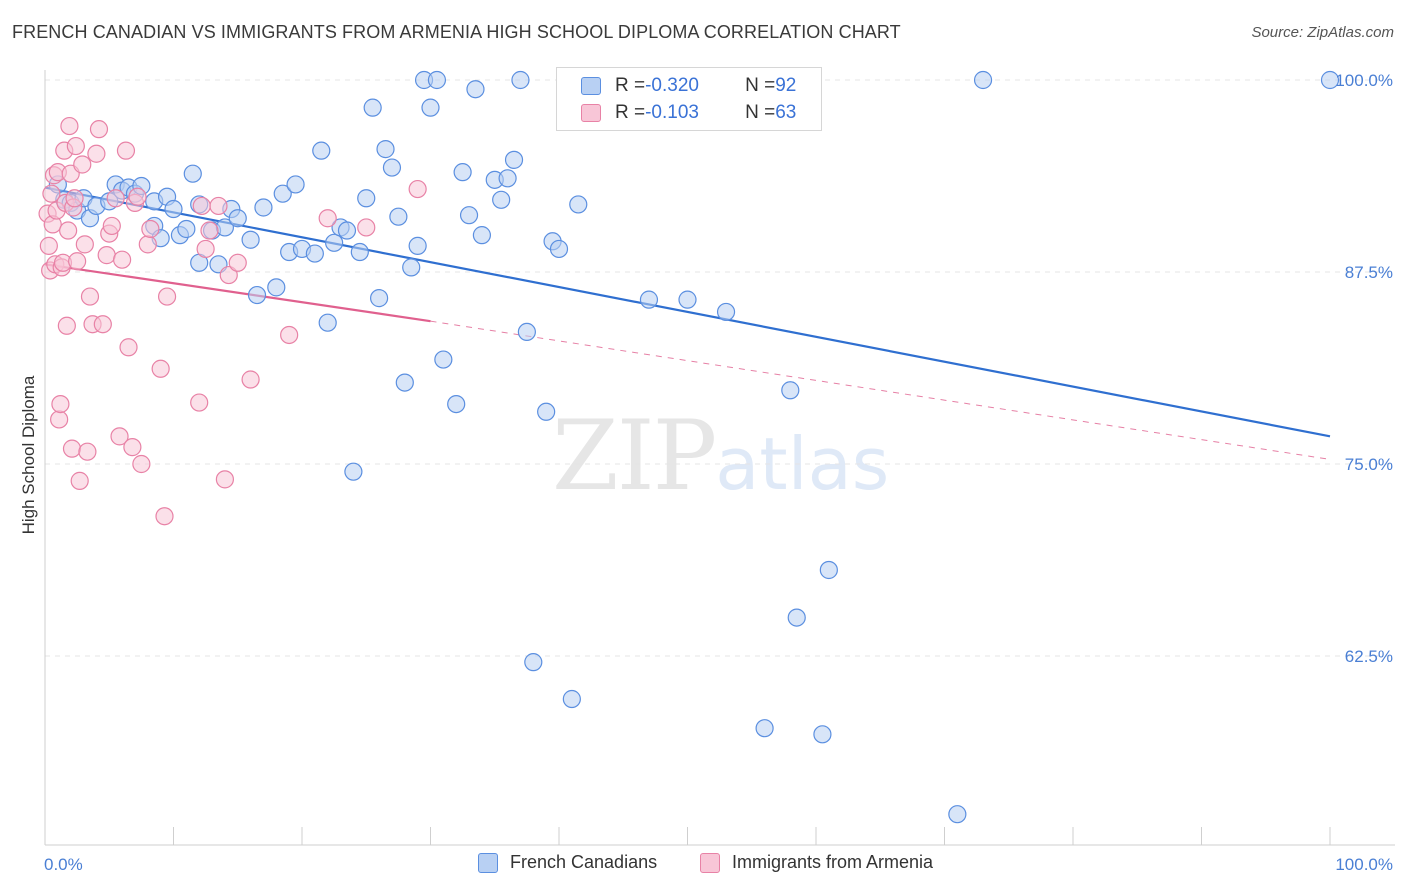 This screenshot has height=892, width=1406. I want to click on x-tick-label: 100.0%, so click(1364, 864).